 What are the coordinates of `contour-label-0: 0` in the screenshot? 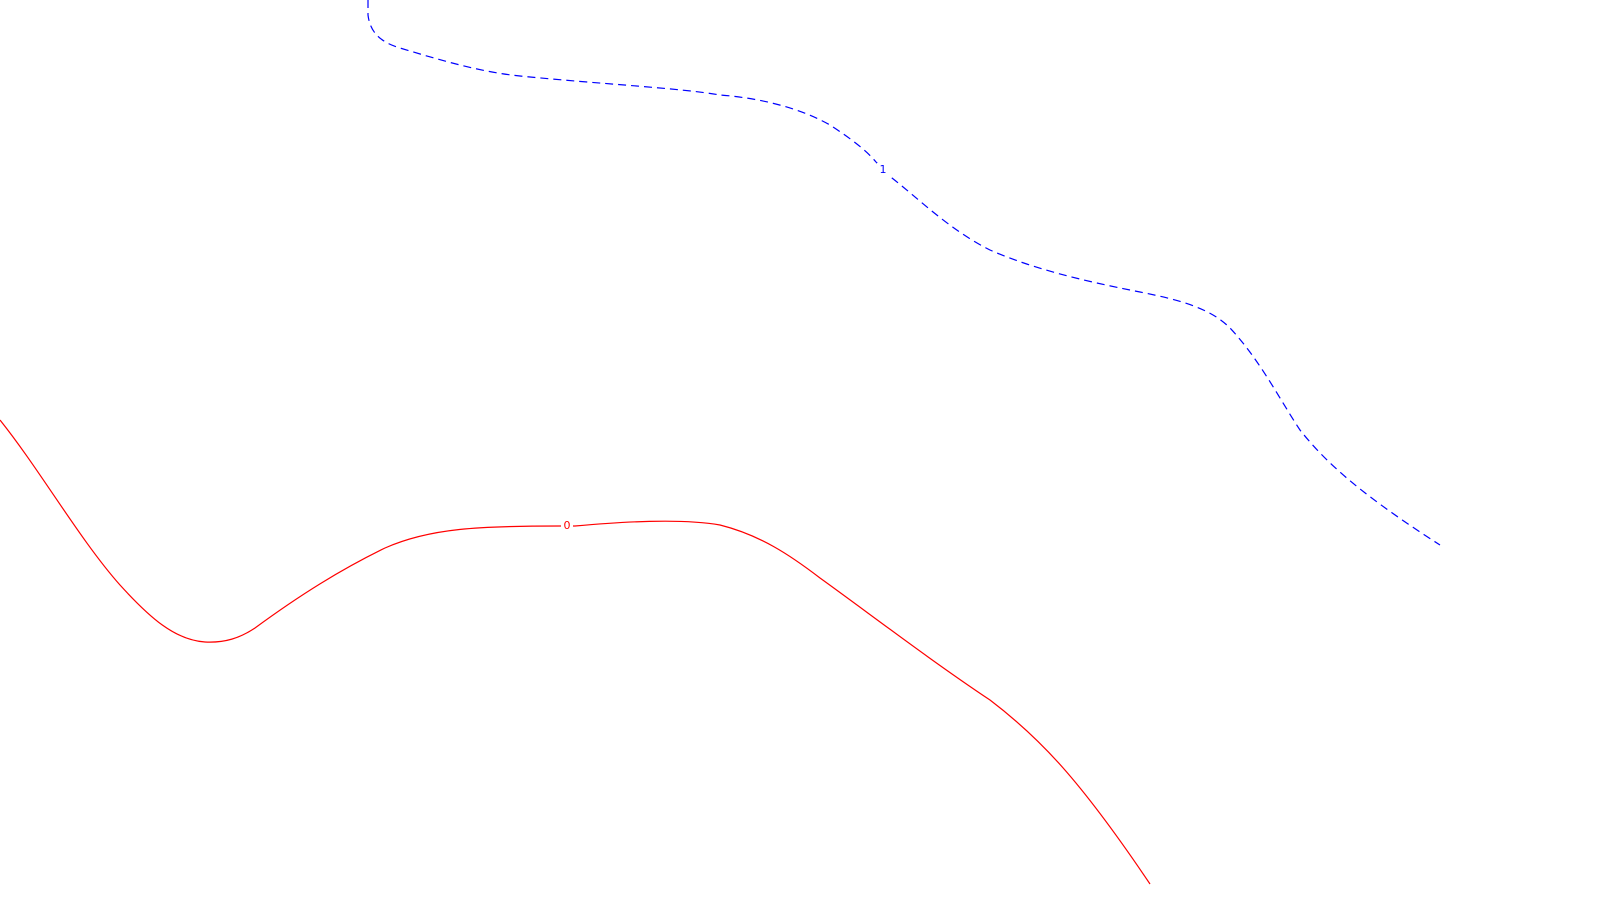 It's located at (567, 525).